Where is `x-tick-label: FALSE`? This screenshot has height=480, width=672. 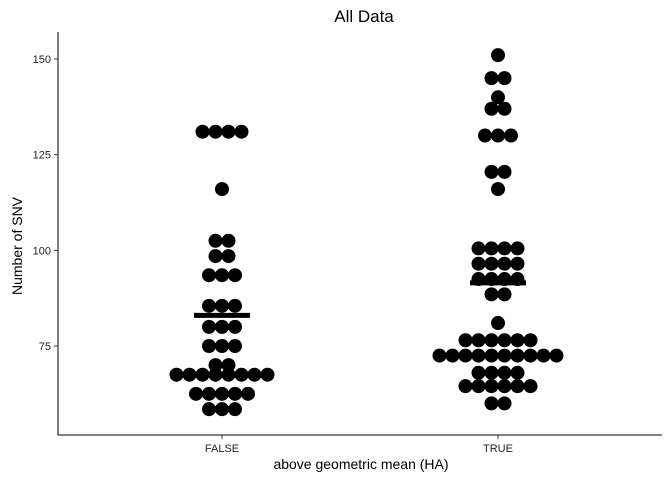 x-tick-label: FALSE is located at coordinates (222, 449).